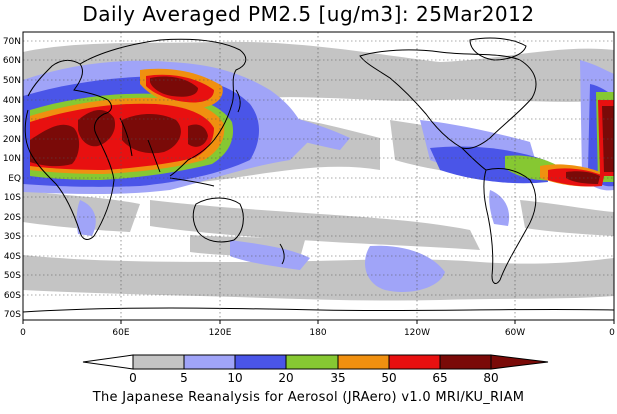 Image resolution: width=617 pixels, height=414 pixels. Describe the element at coordinates (318, 322) in the screenshot. I see `longitude-ticks` at that location.